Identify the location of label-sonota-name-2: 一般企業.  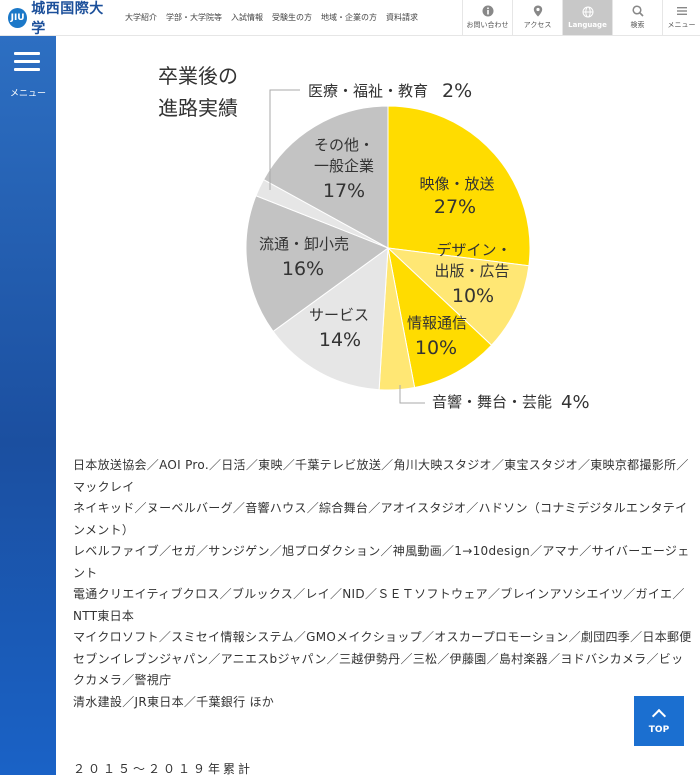
(344, 166).